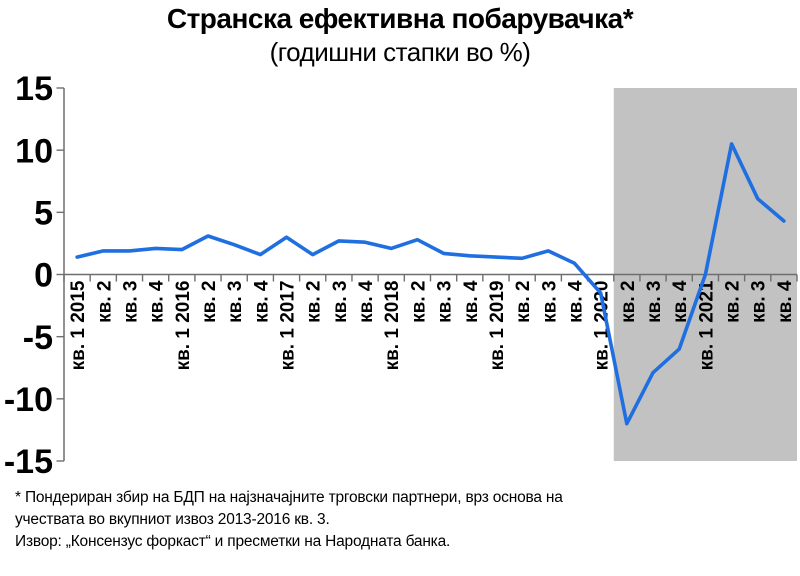 The image size is (800, 576). What do you see at coordinates (28, 461) in the screenshot?
I see `y-tick-label: -15` at bounding box center [28, 461].